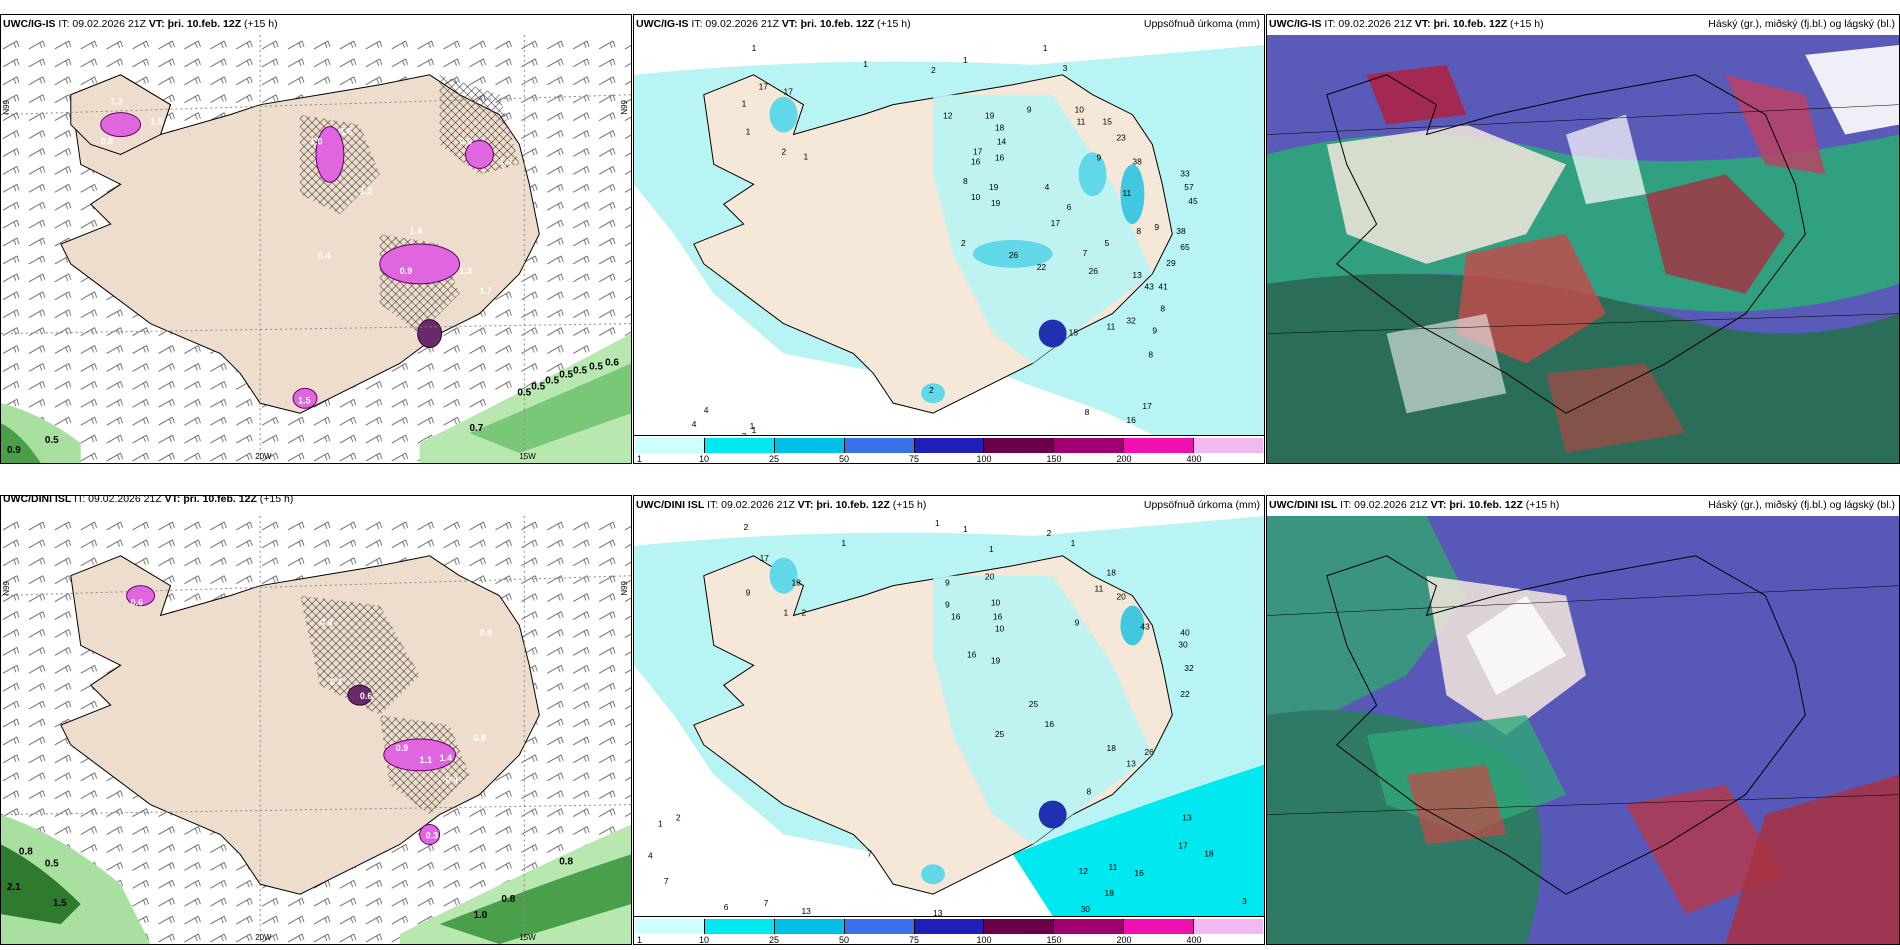  I want to click on precip-value: 57, so click(1189, 187).